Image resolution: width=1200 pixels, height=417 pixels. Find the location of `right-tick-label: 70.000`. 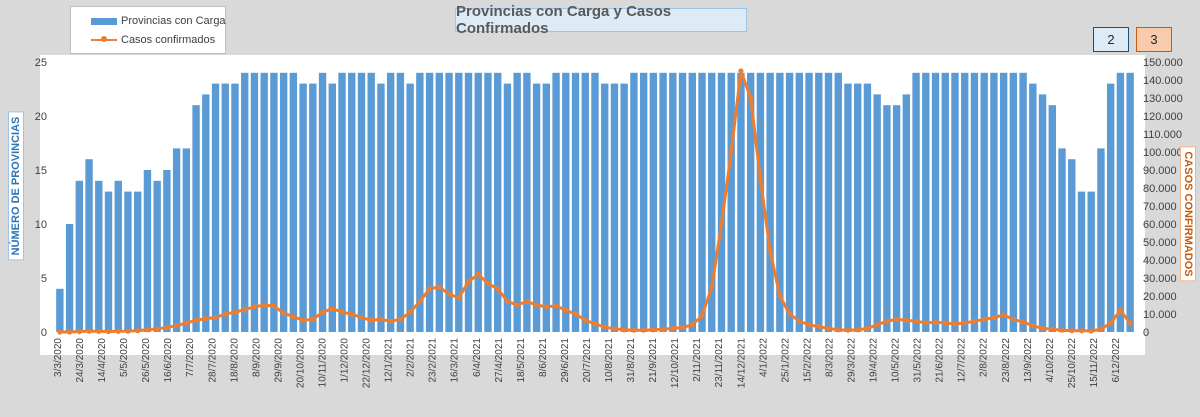

right-tick-label: 70.000 is located at coordinates (1160, 207).